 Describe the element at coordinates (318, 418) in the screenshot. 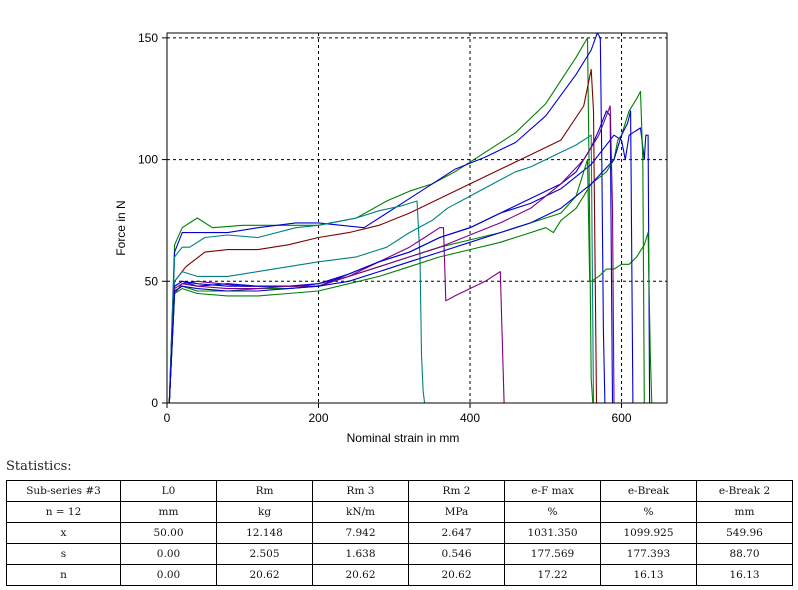

I see `x-tick-label: 200` at that location.